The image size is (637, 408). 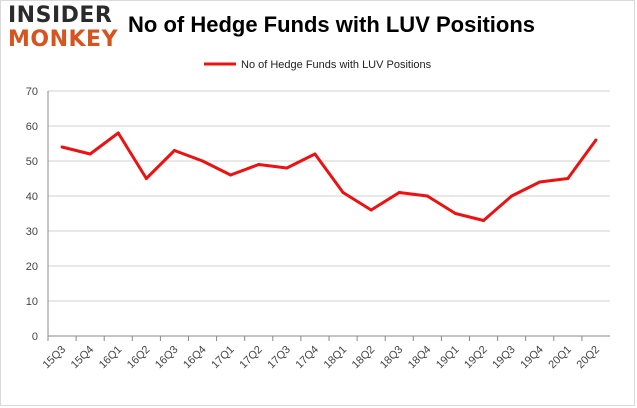 I want to click on x-tick-label: 16Q2, so click(x=139, y=358).